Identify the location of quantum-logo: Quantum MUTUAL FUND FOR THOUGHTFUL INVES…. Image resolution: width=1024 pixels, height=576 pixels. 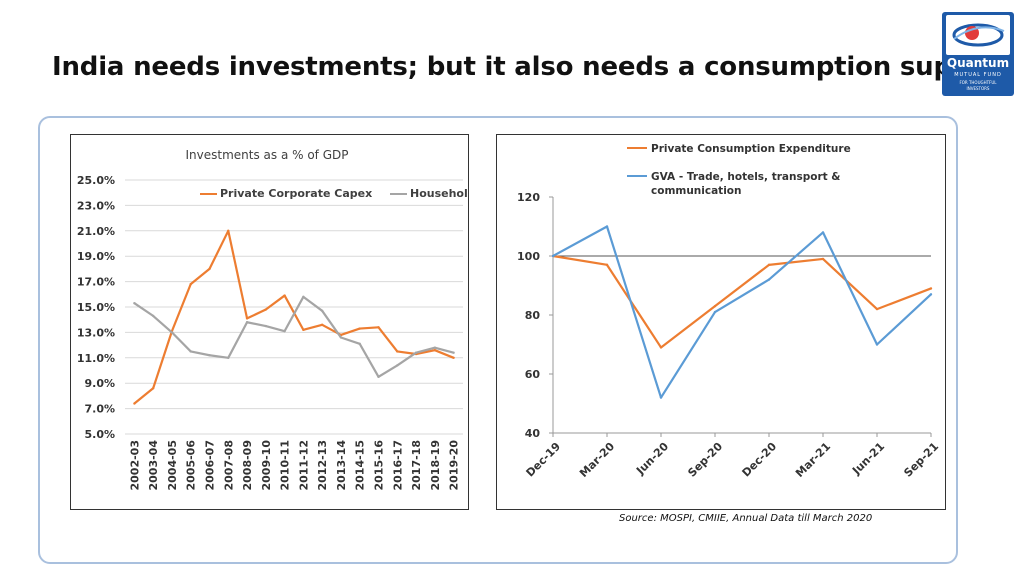
(978, 54).